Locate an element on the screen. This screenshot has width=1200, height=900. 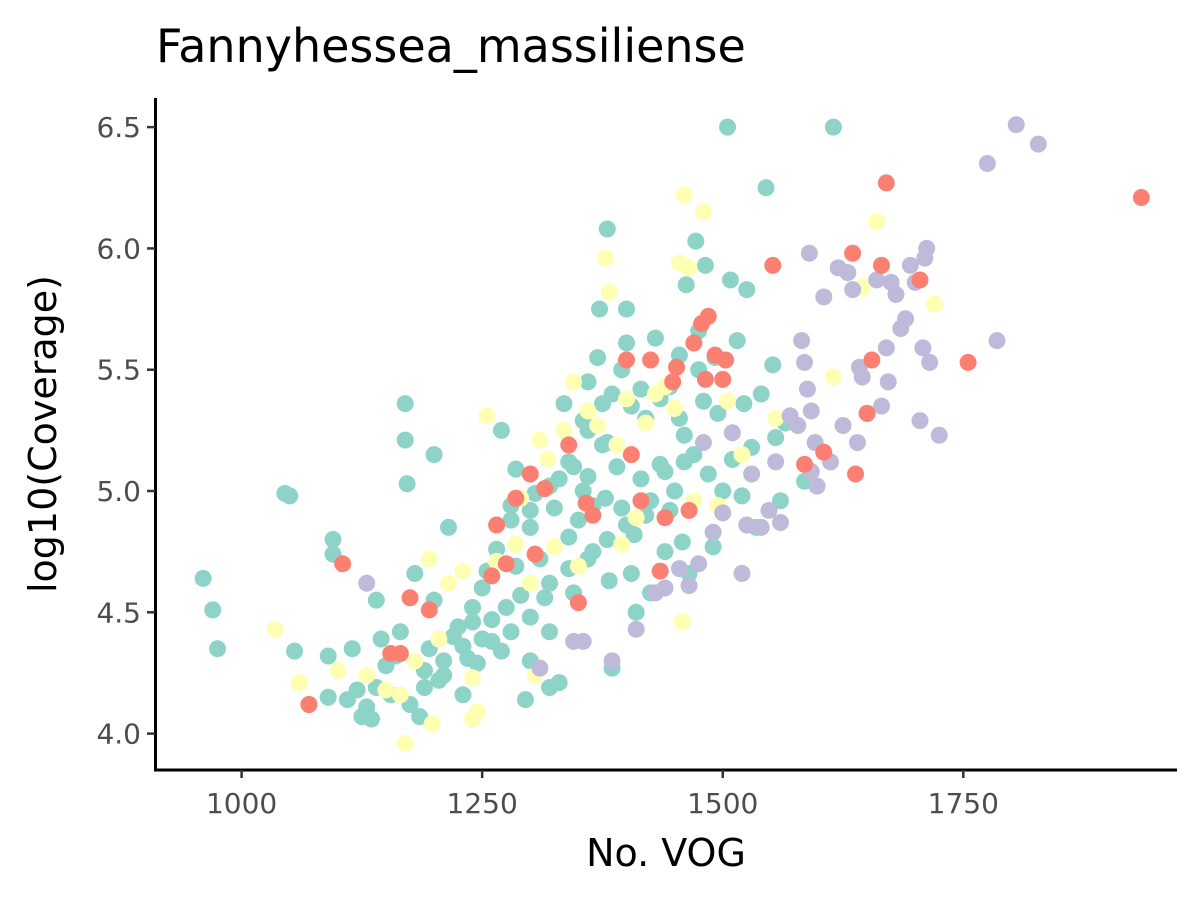
y-tick-label: 6.5 is located at coordinates (118, 127).